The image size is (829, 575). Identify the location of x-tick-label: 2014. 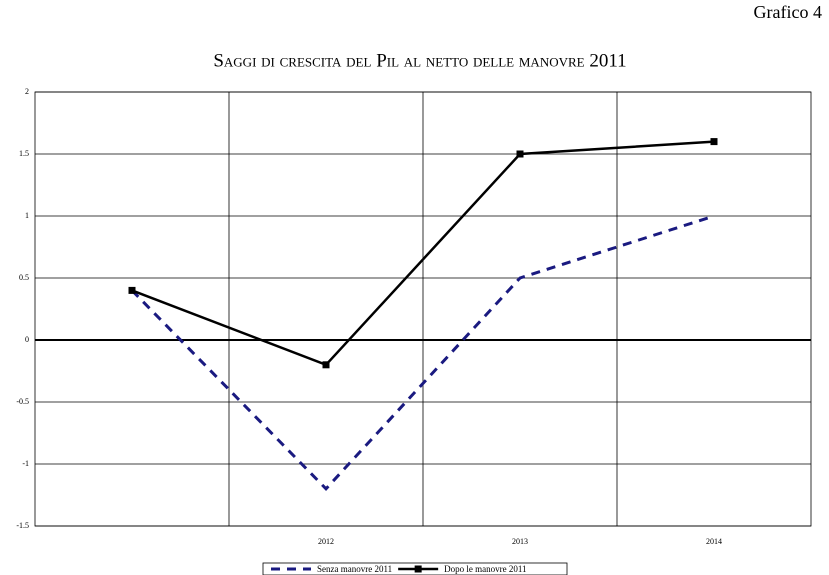
(714, 541).